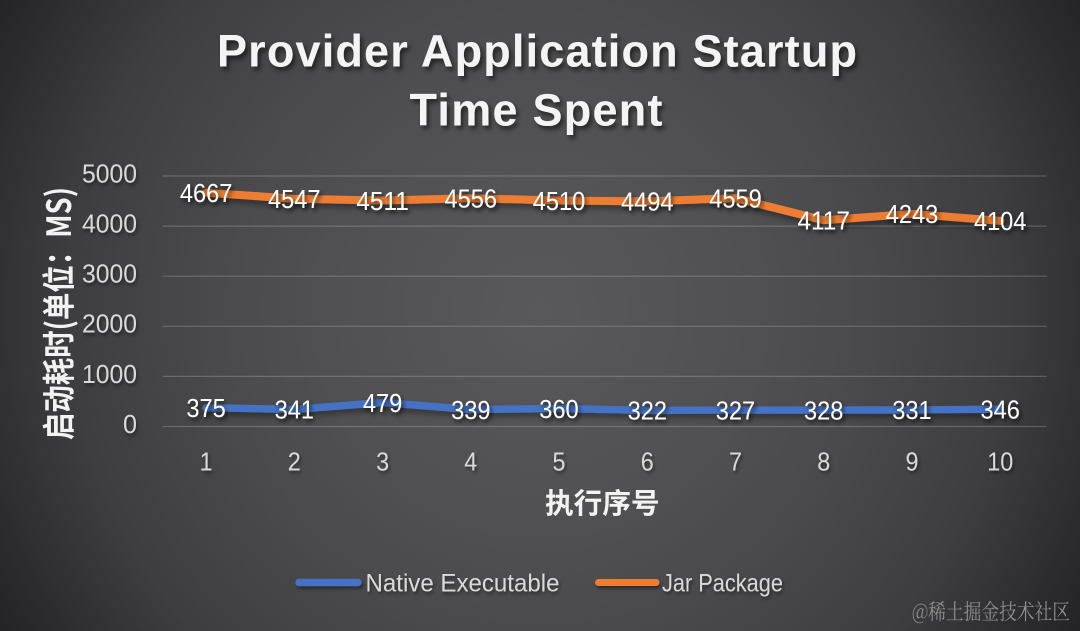 The height and width of the screenshot is (631, 1080). What do you see at coordinates (109, 224) in the screenshot?
I see `svg-text: 4000` at bounding box center [109, 224].